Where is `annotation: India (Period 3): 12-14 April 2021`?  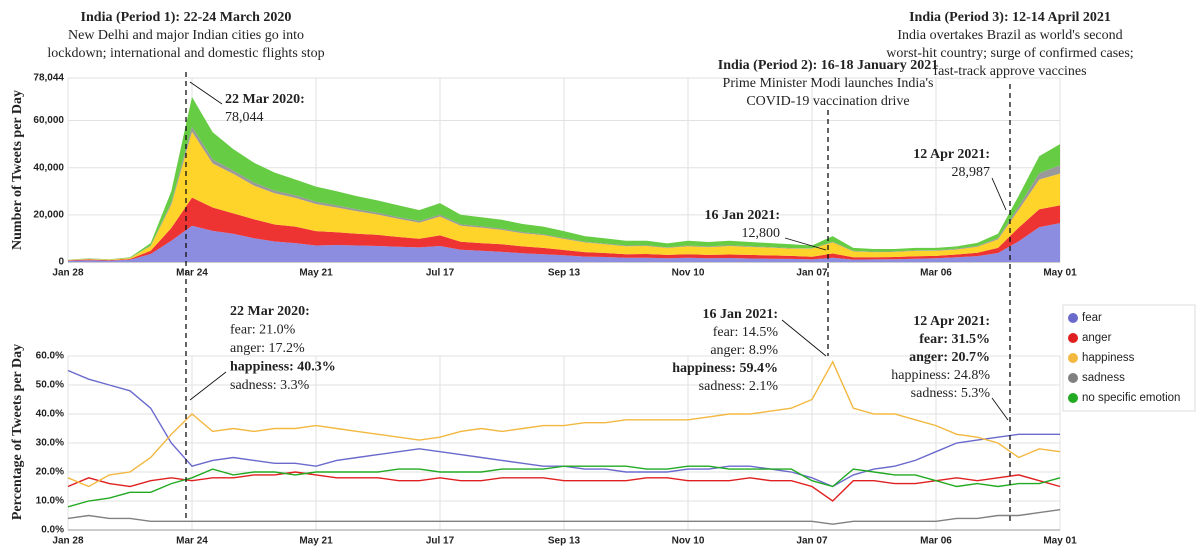 annotation: India (Period 3): 12-14 April 2021 is located at coordinates (1010, 17).